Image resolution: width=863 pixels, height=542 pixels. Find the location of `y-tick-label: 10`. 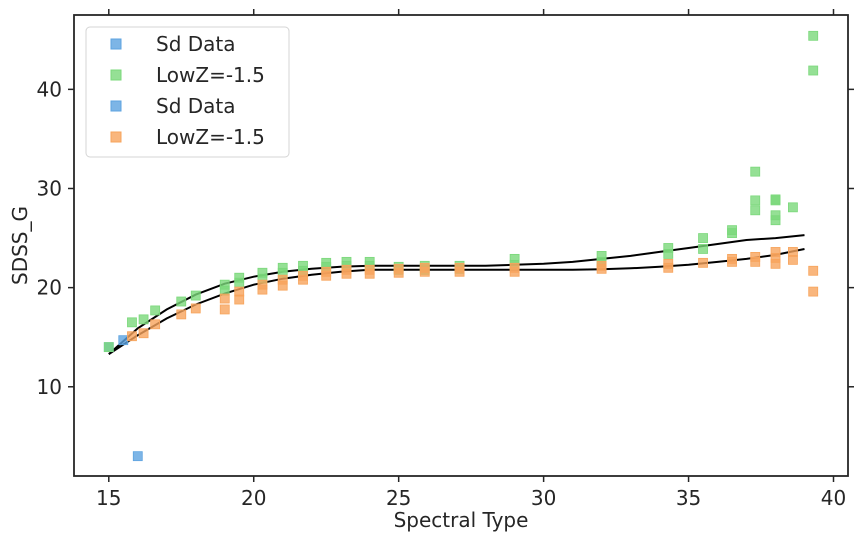

y-tick-label: 10 is located at coordinates (49, 387).